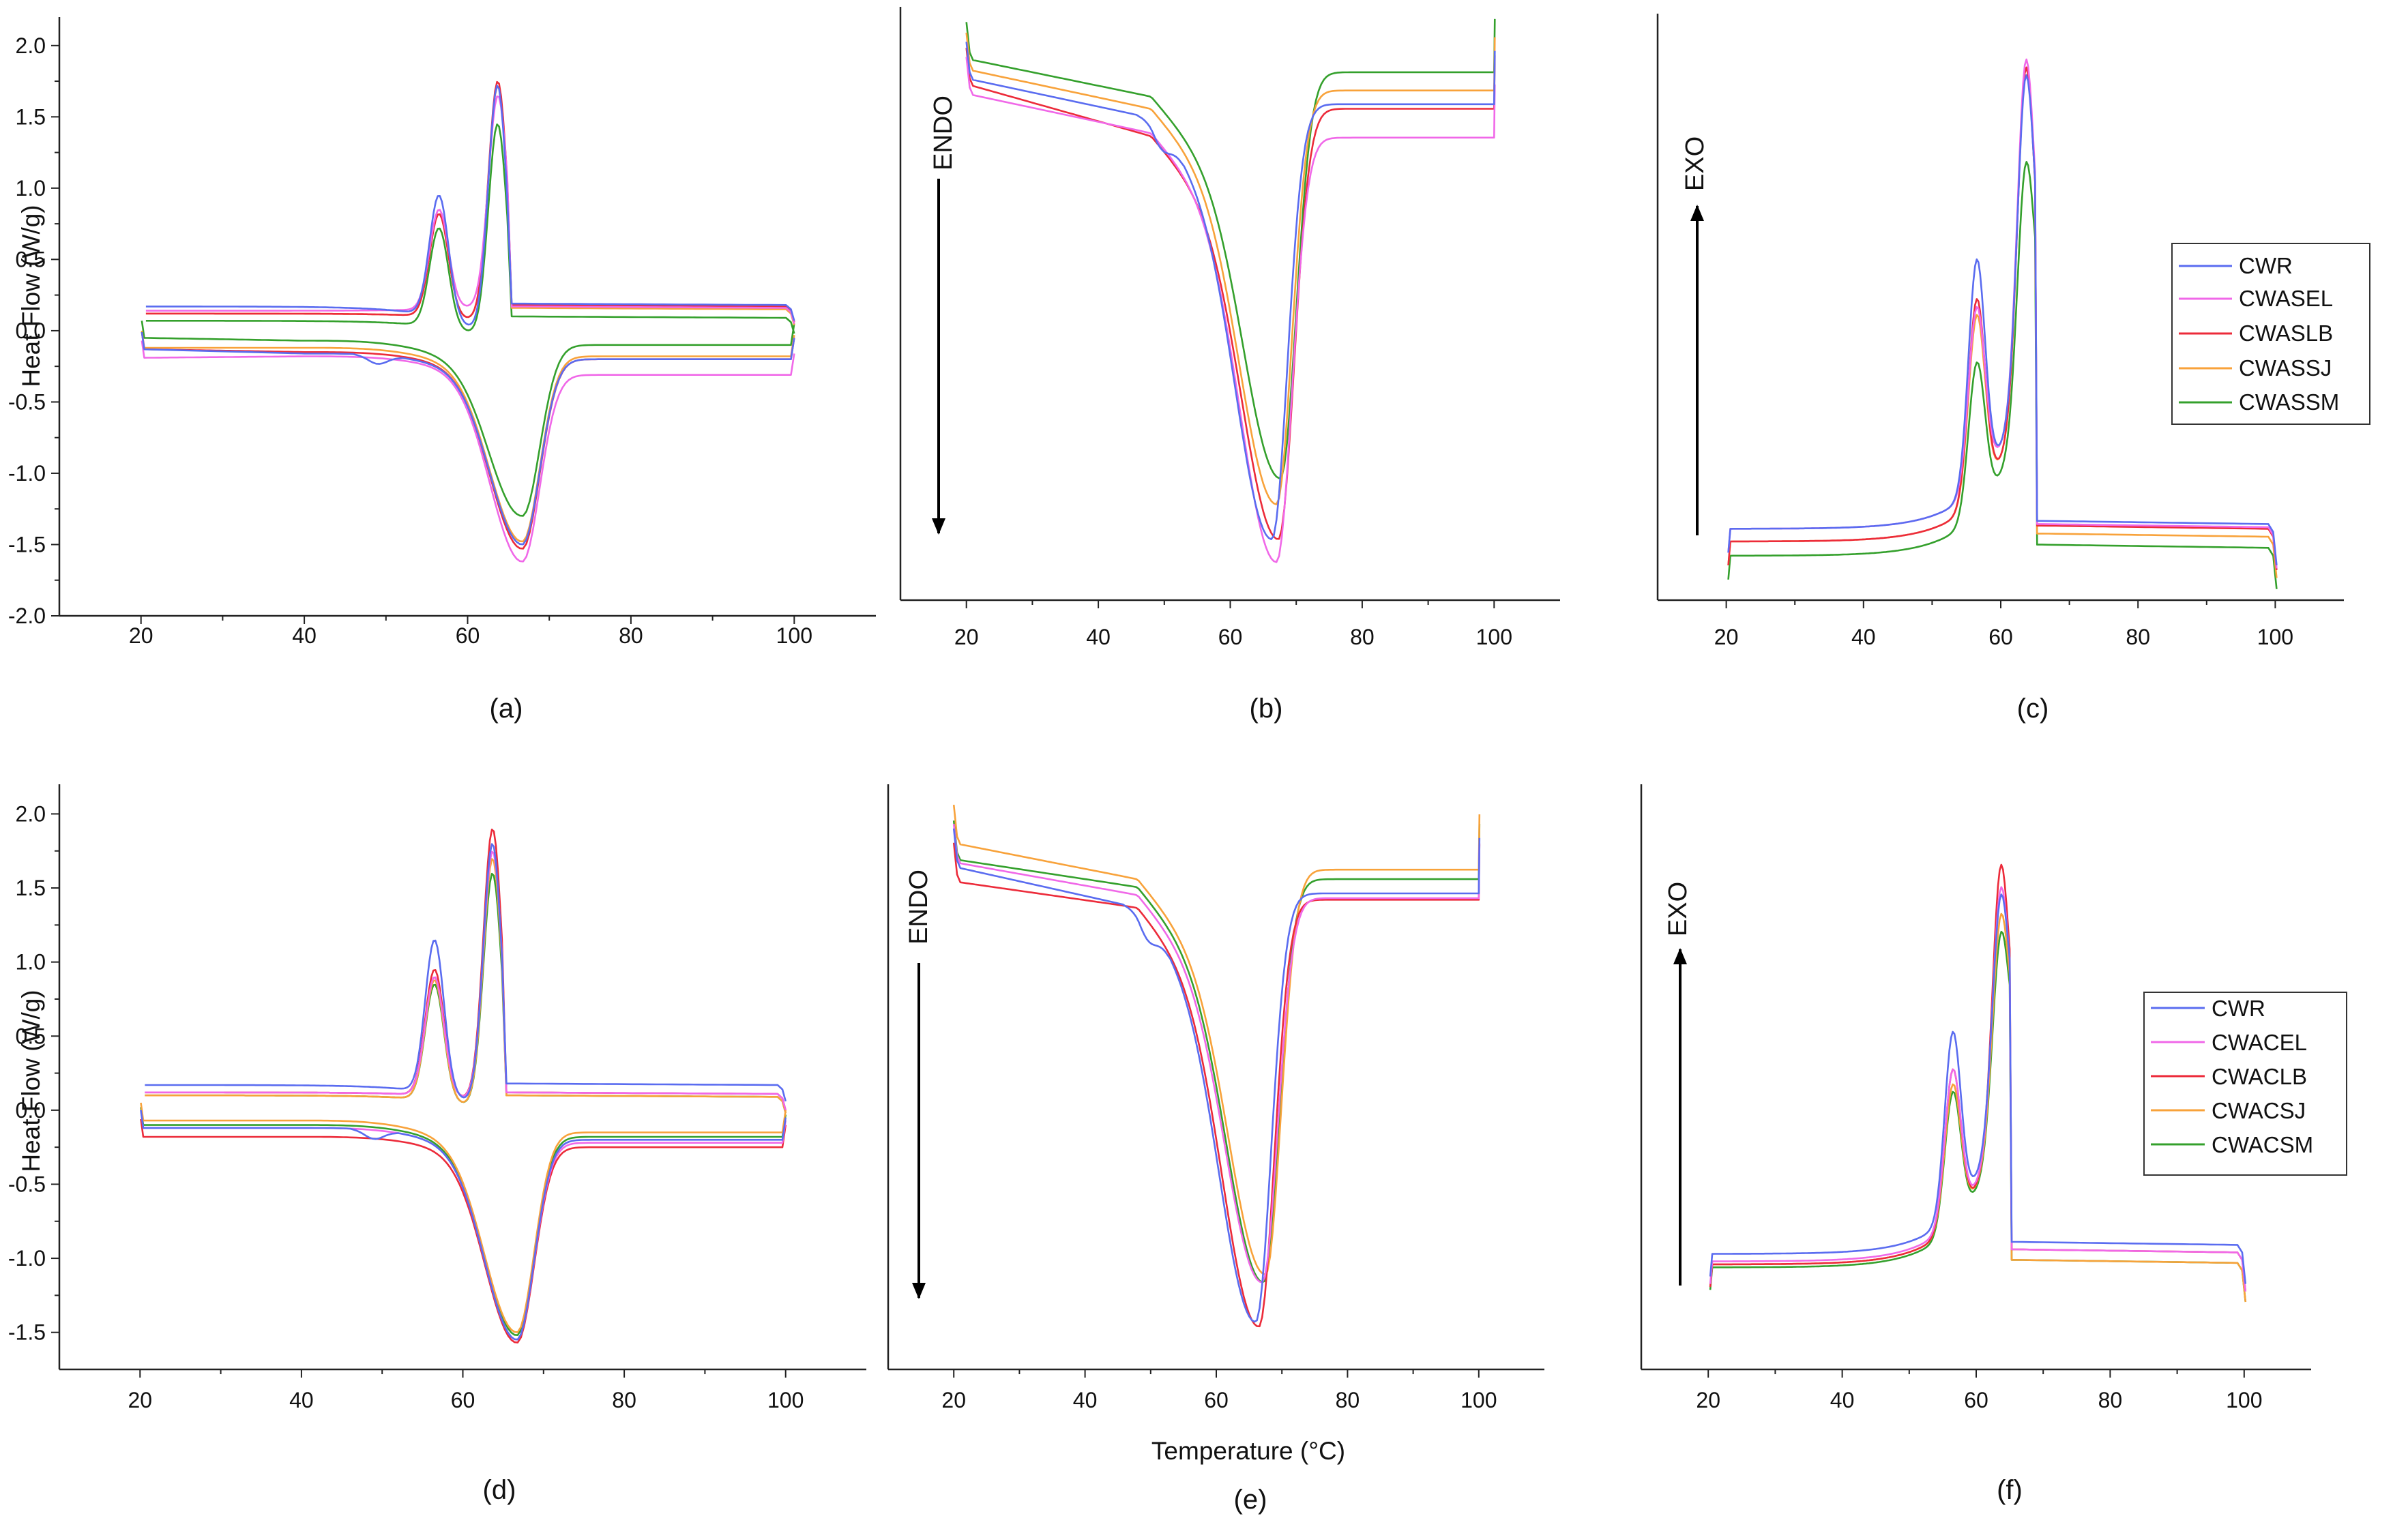 The image size is (2408, 1529). What do you see at coordinates (2262, 1144) in the screenshot?
I see `legend-bottom-label-cwacsm: CWACSM` at bounding box center [2262, 1144].